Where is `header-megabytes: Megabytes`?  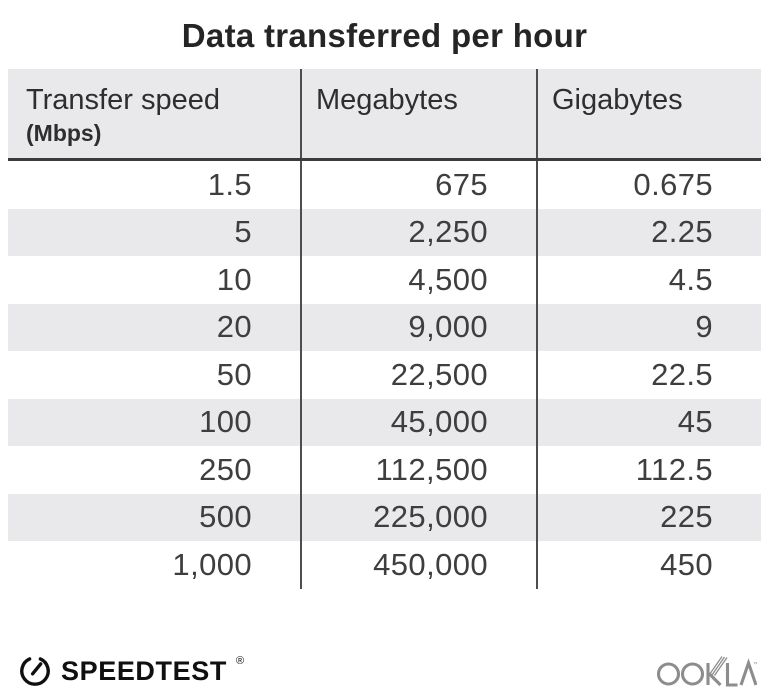
header-megabytes: Megabytes is located at coordinates (420, 113).